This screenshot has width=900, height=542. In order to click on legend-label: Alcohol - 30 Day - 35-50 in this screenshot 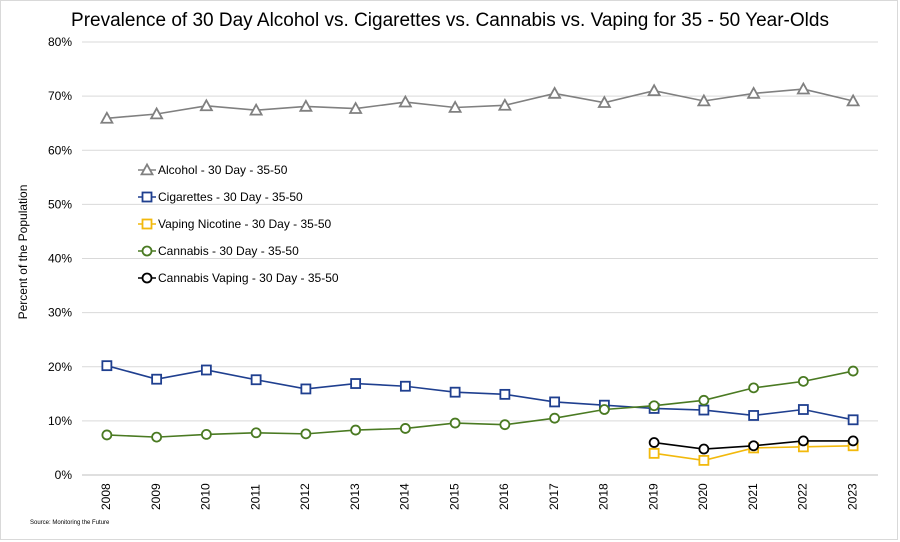, I will do `click(223, 170)`.